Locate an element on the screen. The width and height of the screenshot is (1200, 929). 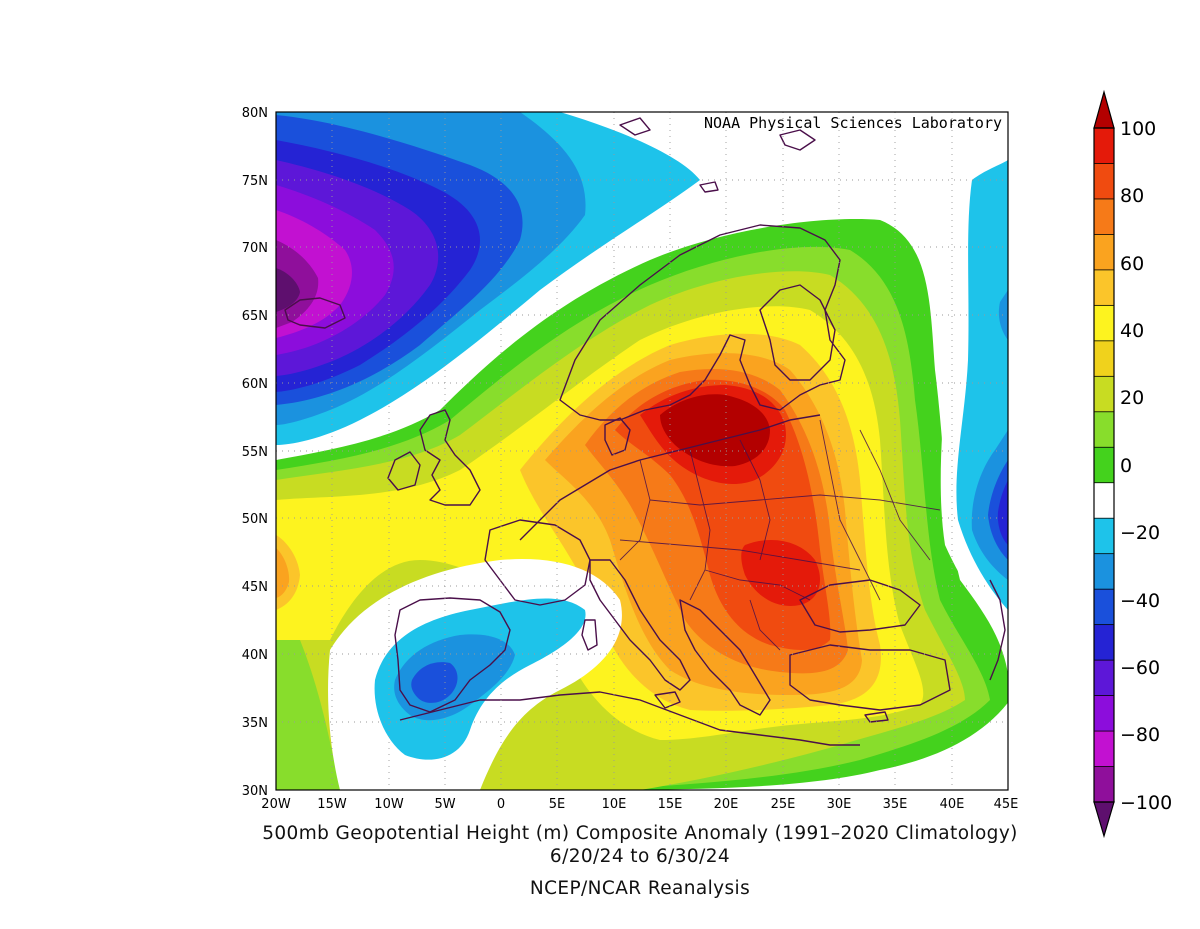
colorbar-label: −40 is located at coordinates (1140, 601).